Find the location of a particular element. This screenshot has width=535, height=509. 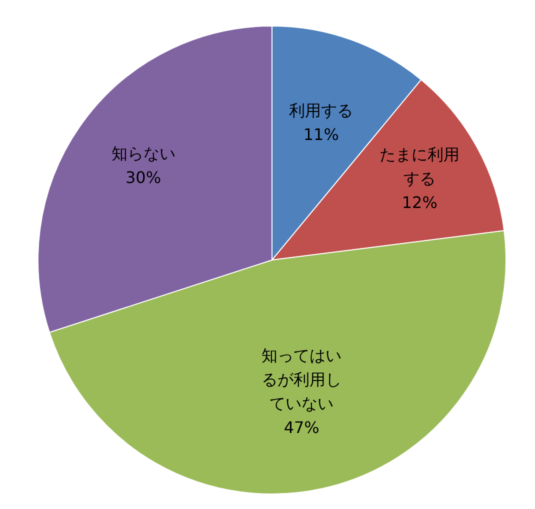

slice-label: 利用する is located at coordinates (321, 111).